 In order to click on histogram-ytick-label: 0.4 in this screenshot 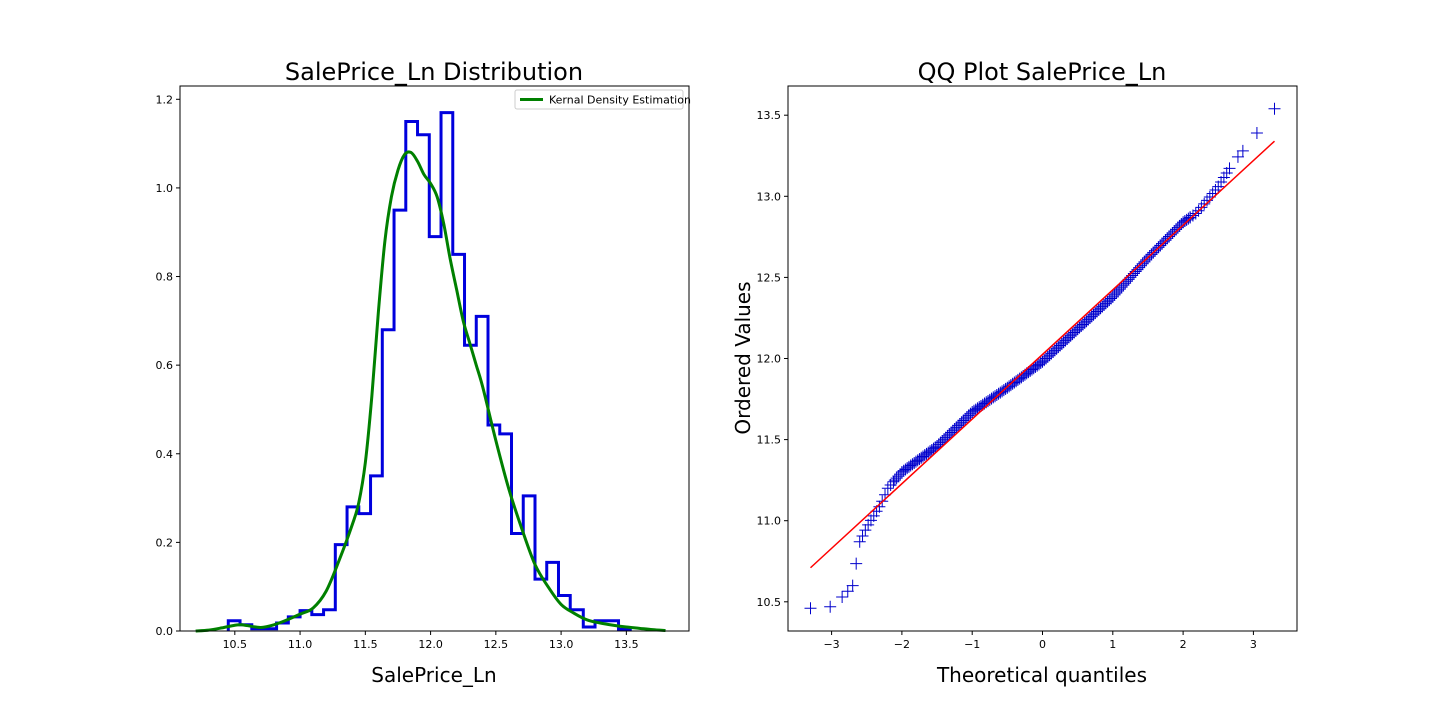, I will do `click(165, 454)`.